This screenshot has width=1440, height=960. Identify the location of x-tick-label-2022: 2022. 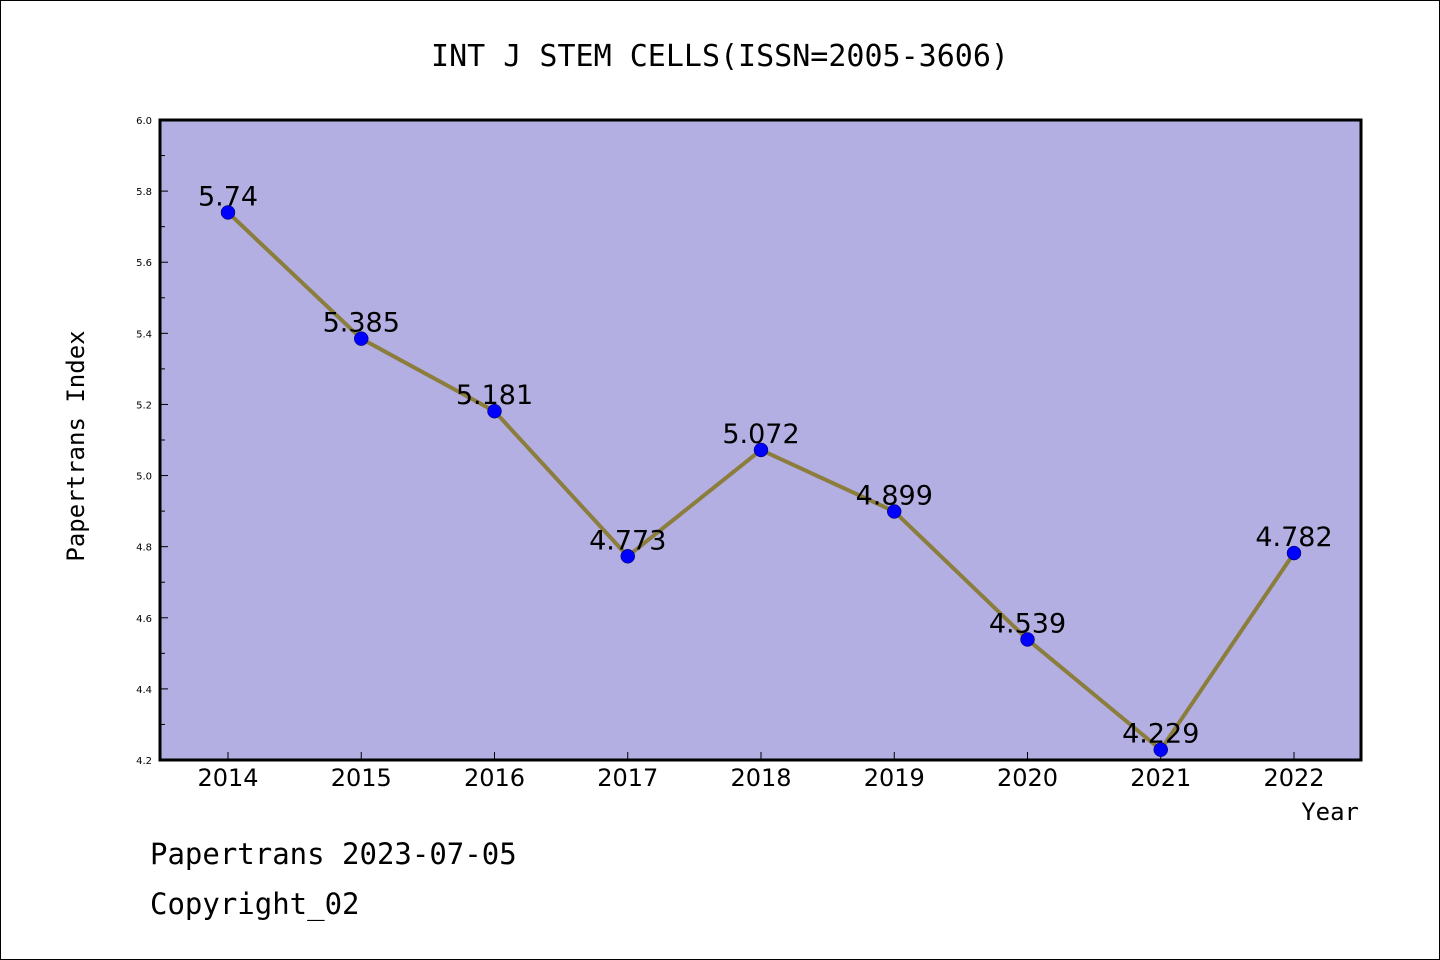
(1293, 778).